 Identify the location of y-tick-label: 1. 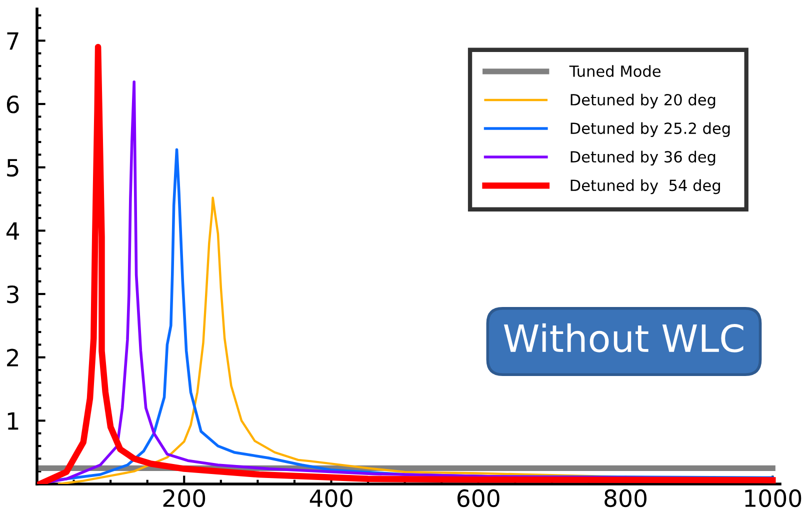
(13, 421).